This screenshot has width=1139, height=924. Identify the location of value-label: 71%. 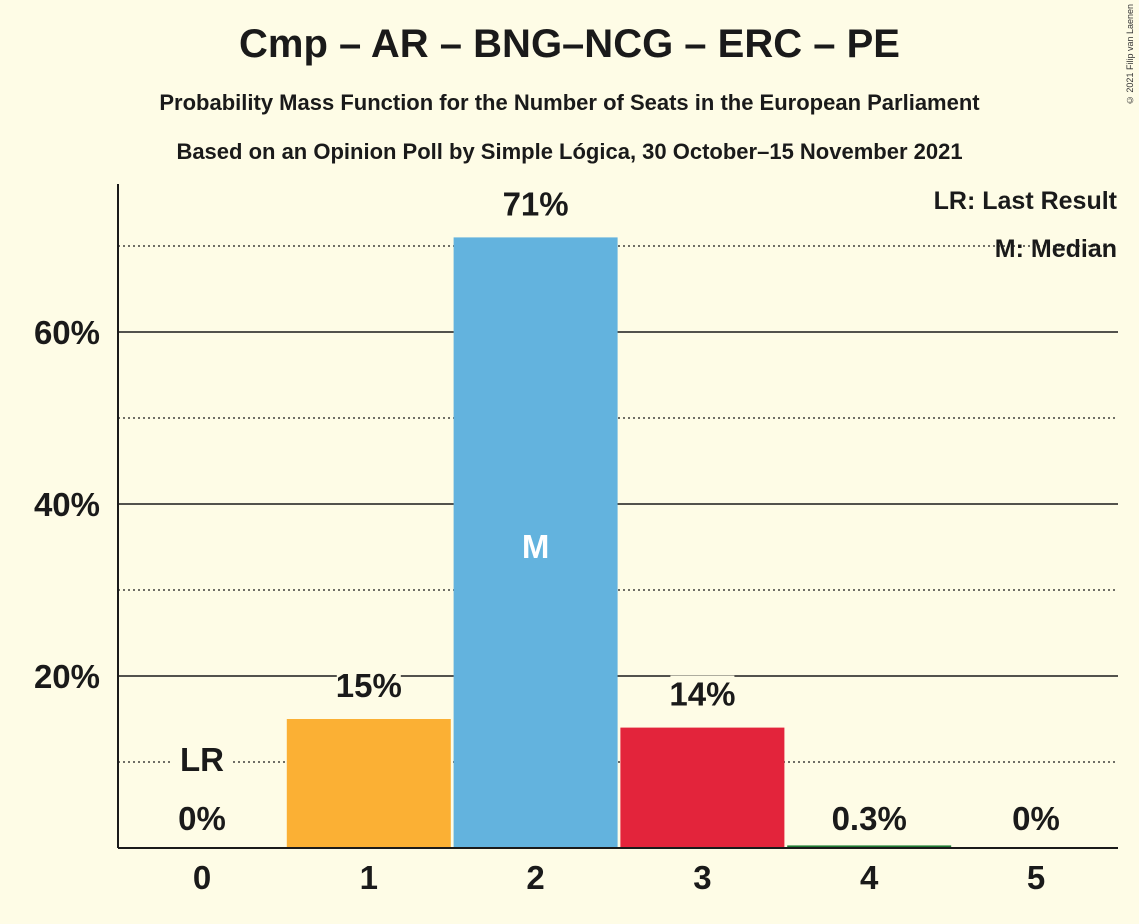
(536, 203).